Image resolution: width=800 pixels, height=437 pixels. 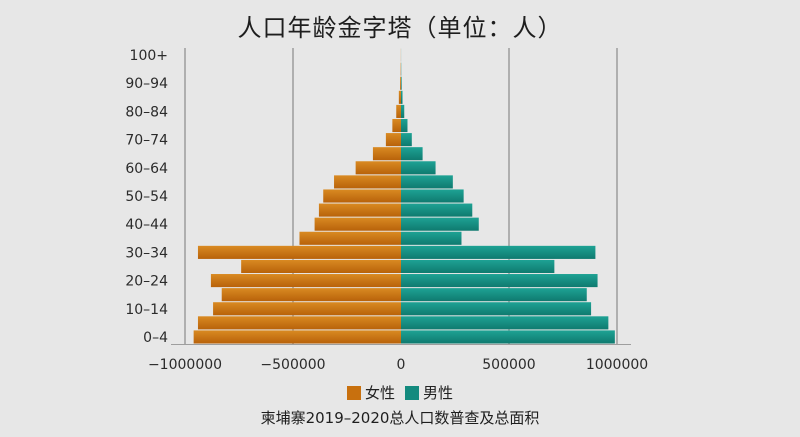 I want to click on legend-item-male: 男性, so click(x=429, y=392).